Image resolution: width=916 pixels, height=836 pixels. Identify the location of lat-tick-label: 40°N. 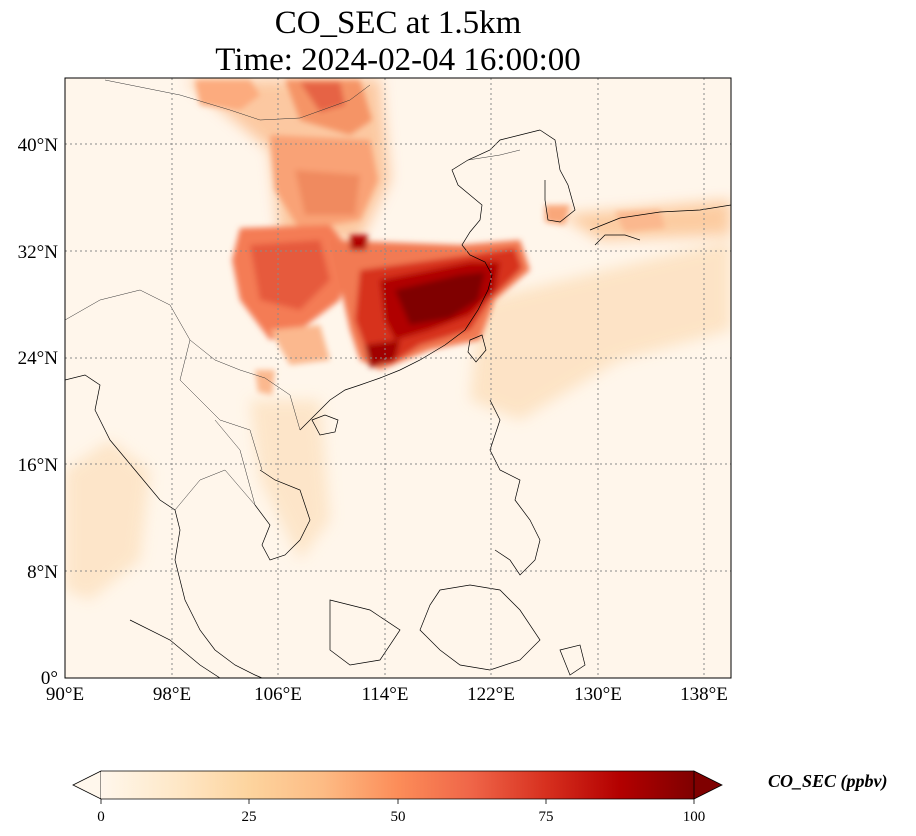
(38, 145).